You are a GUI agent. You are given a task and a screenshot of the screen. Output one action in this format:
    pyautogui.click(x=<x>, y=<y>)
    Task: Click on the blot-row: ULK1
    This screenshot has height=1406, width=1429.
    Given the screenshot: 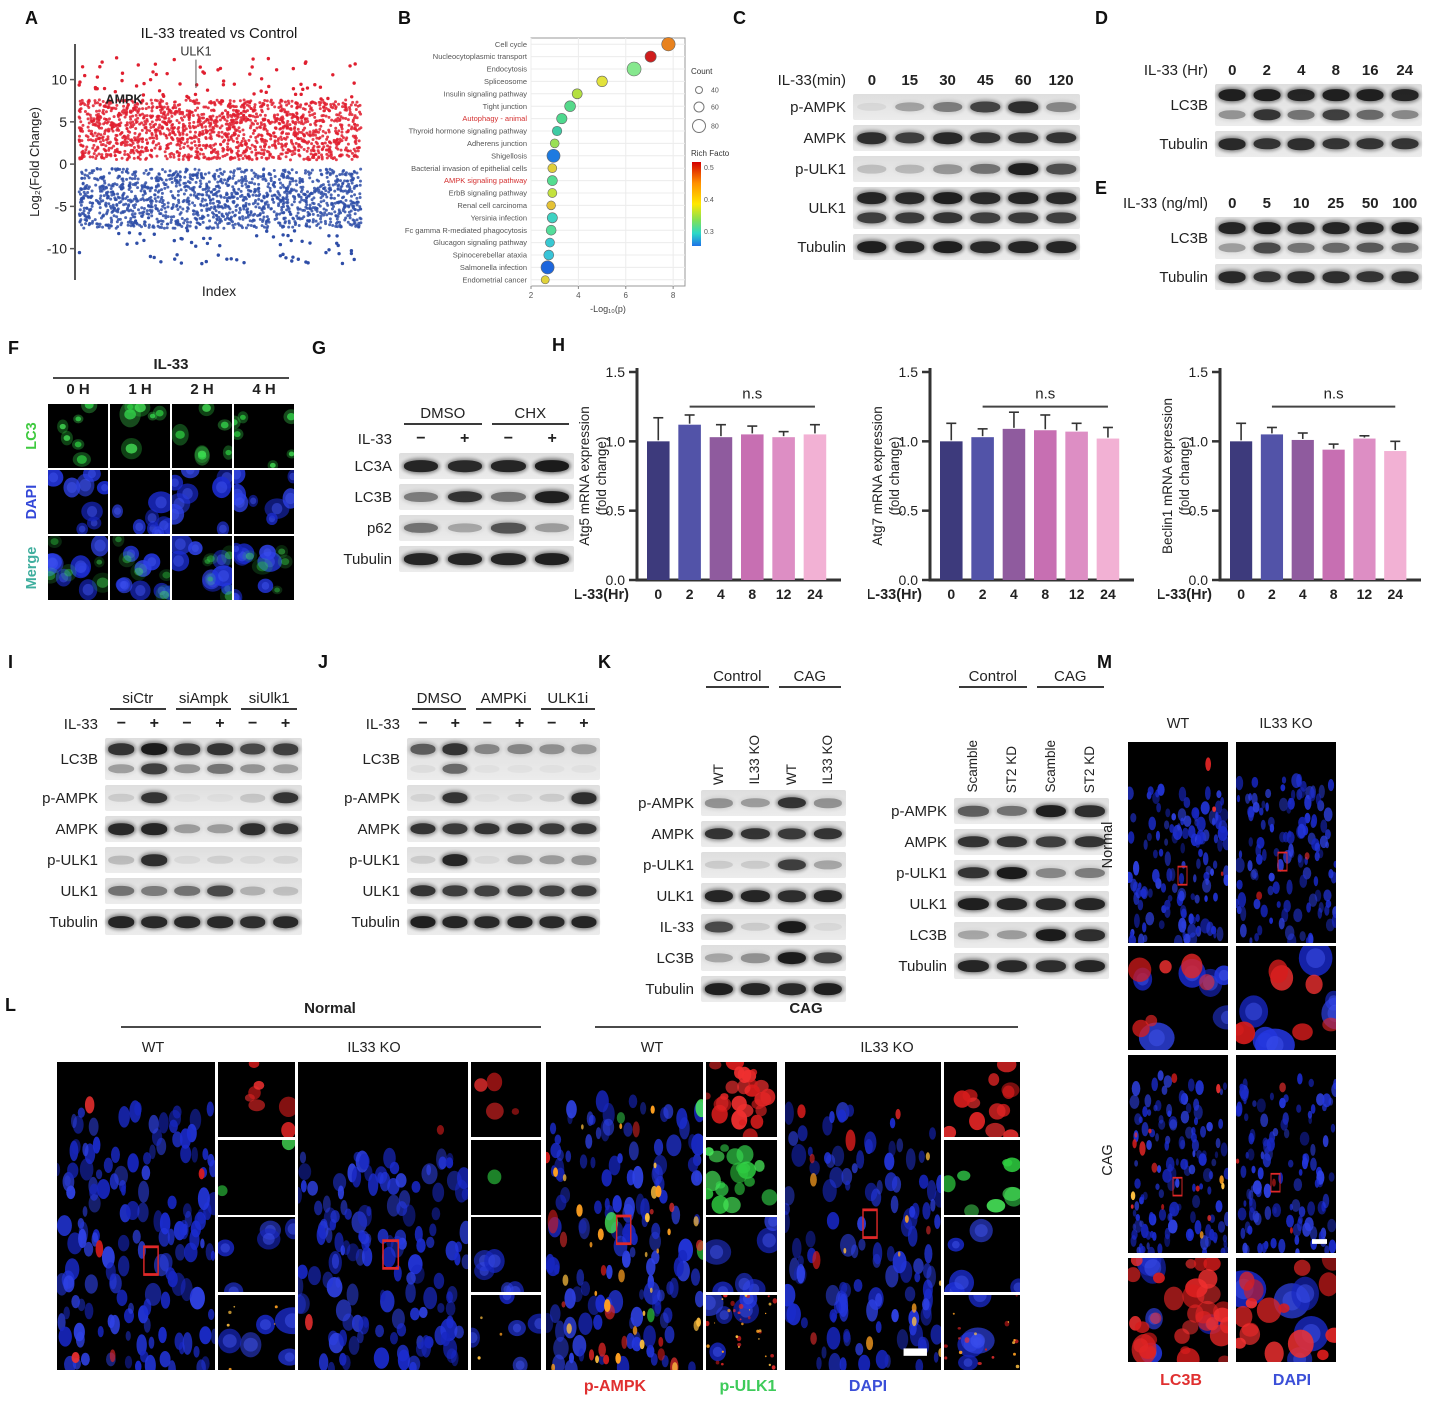 What is the action you would take?
    pyautogui.click(x=459, y=891)
    